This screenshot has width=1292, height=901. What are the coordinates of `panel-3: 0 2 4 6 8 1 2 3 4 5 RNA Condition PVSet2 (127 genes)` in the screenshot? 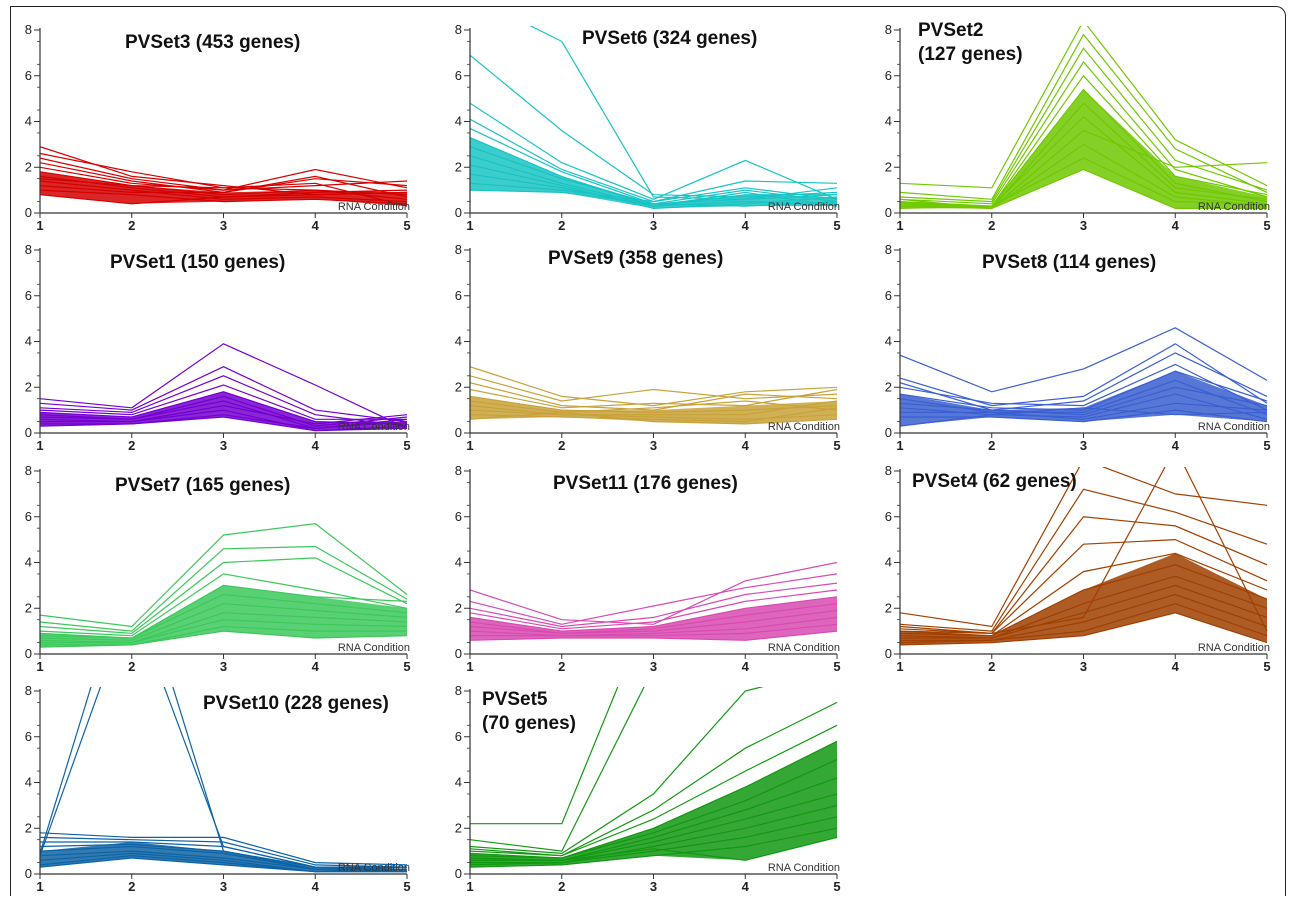 It's located at (1078, 126).